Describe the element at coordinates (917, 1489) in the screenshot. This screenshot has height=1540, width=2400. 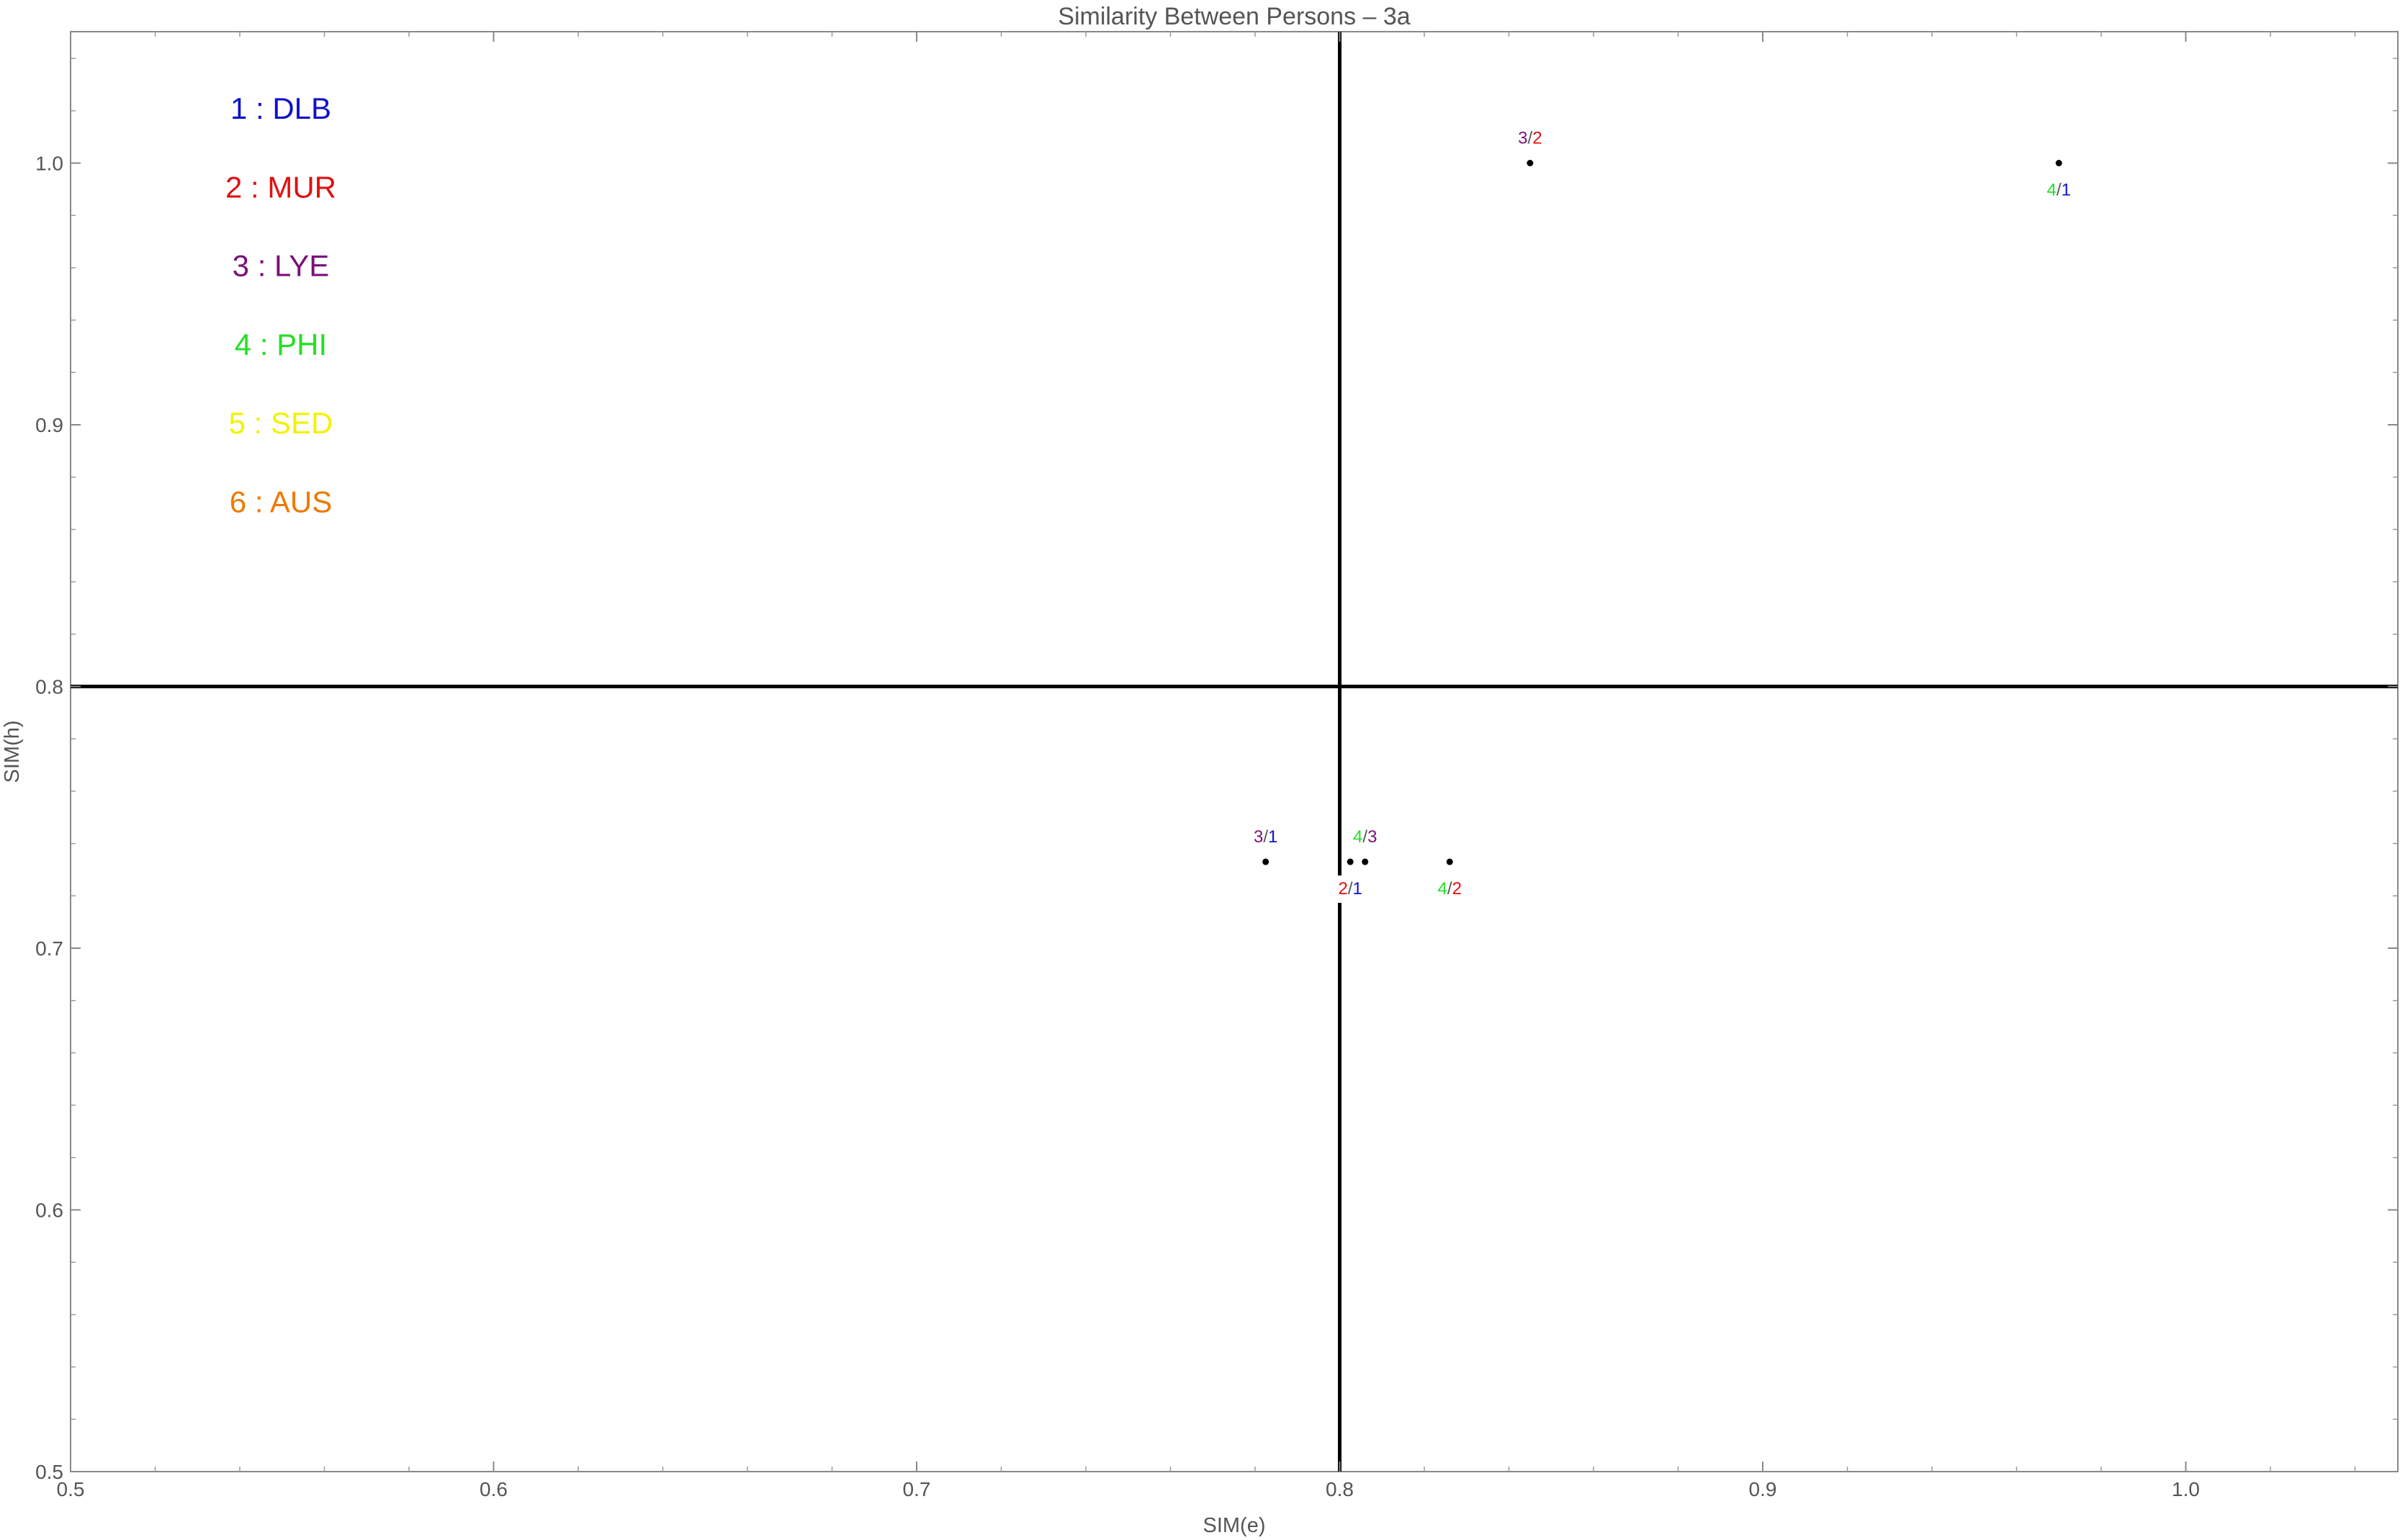
I see `x-tick-label: 0.7` at that location.